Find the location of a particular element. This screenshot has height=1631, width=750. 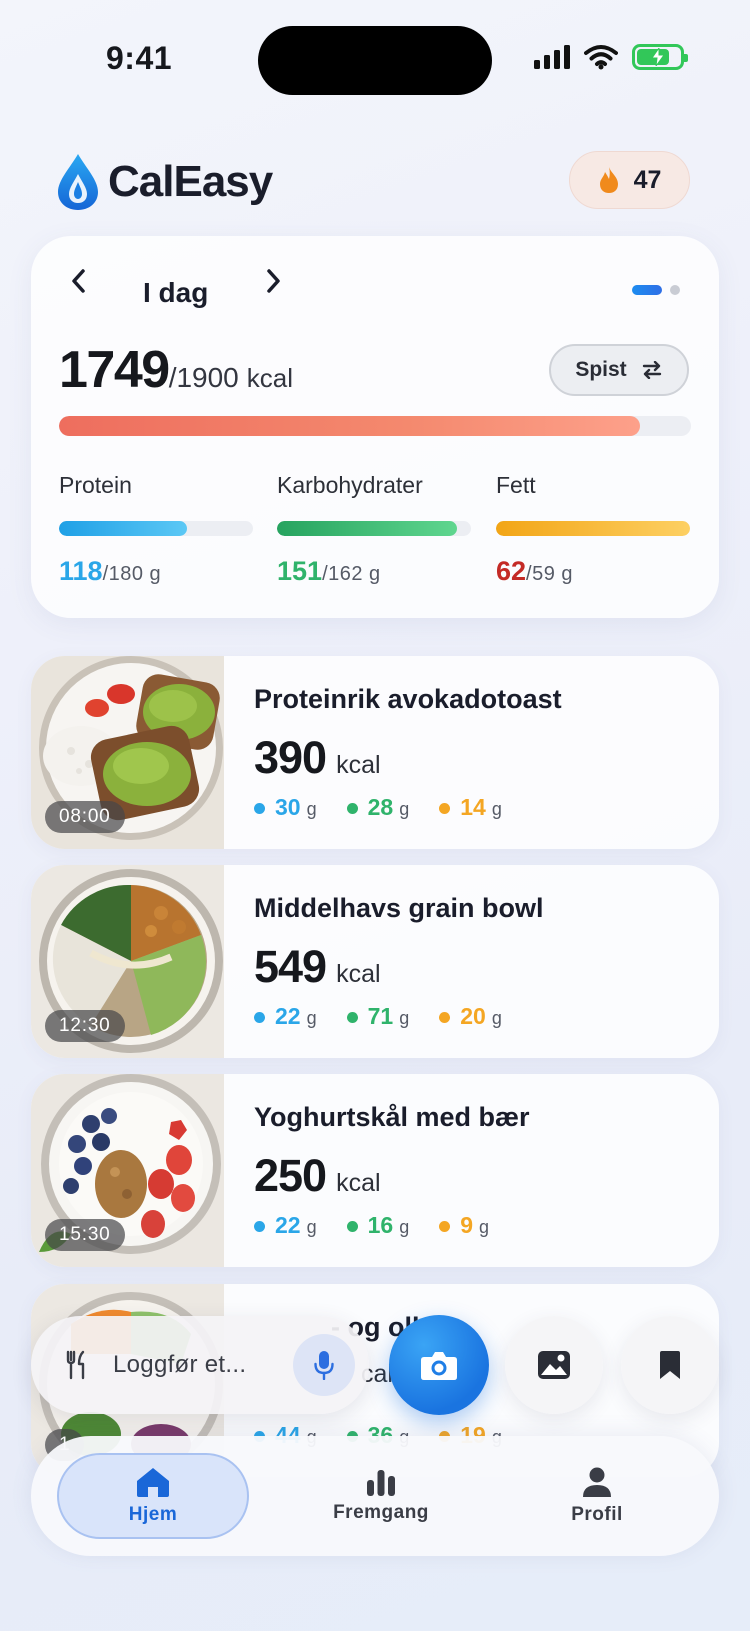

image-icon is located at coordinates (554, 1365).